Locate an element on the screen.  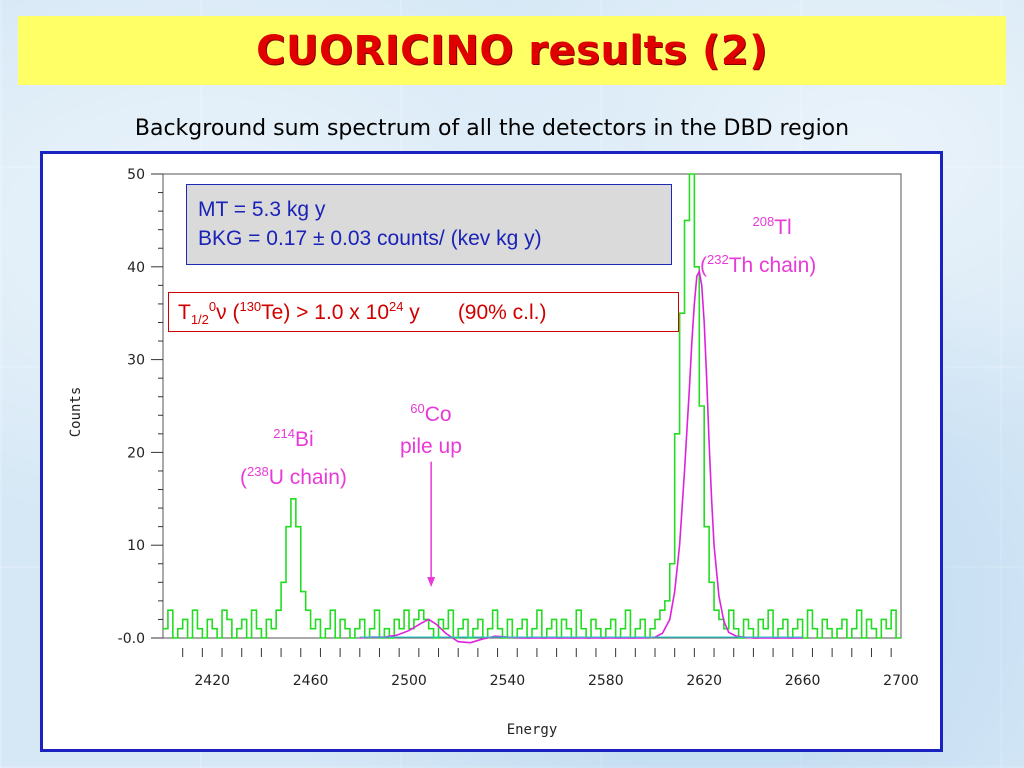
background-line: BKG = 0.17 ± 0.03 counts/ (kev kg y) is located at coordinates (370, 238).